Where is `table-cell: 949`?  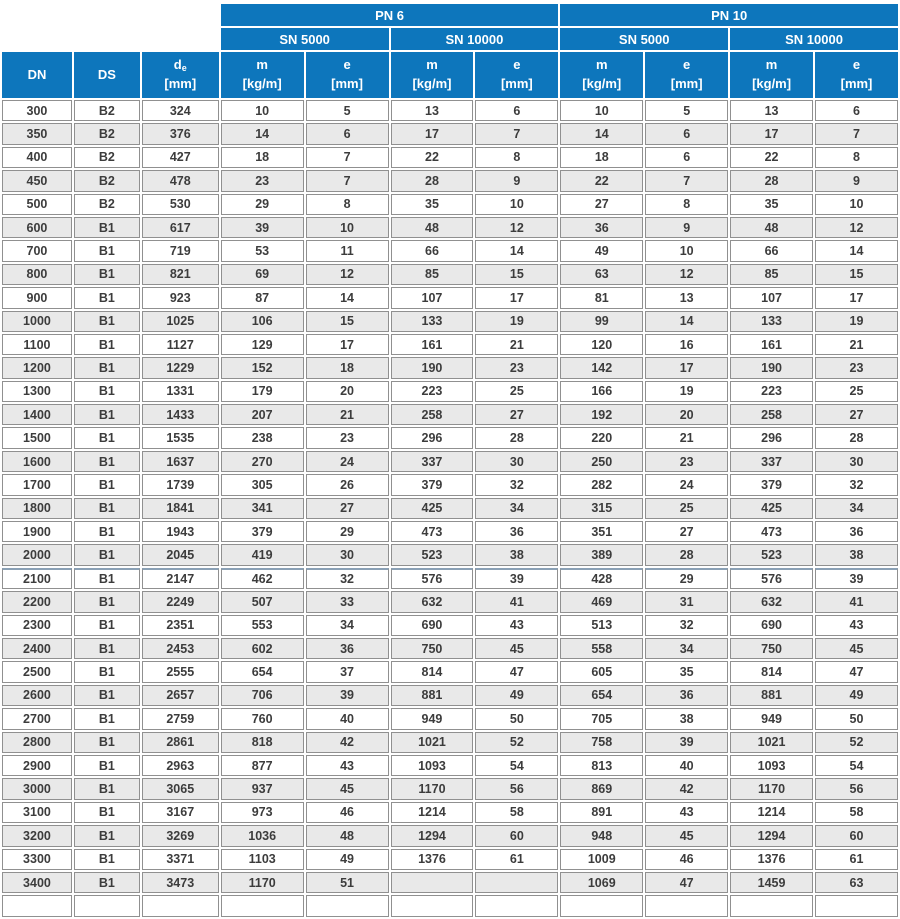
table-cell: 949 is located at coordinates (432, 719).